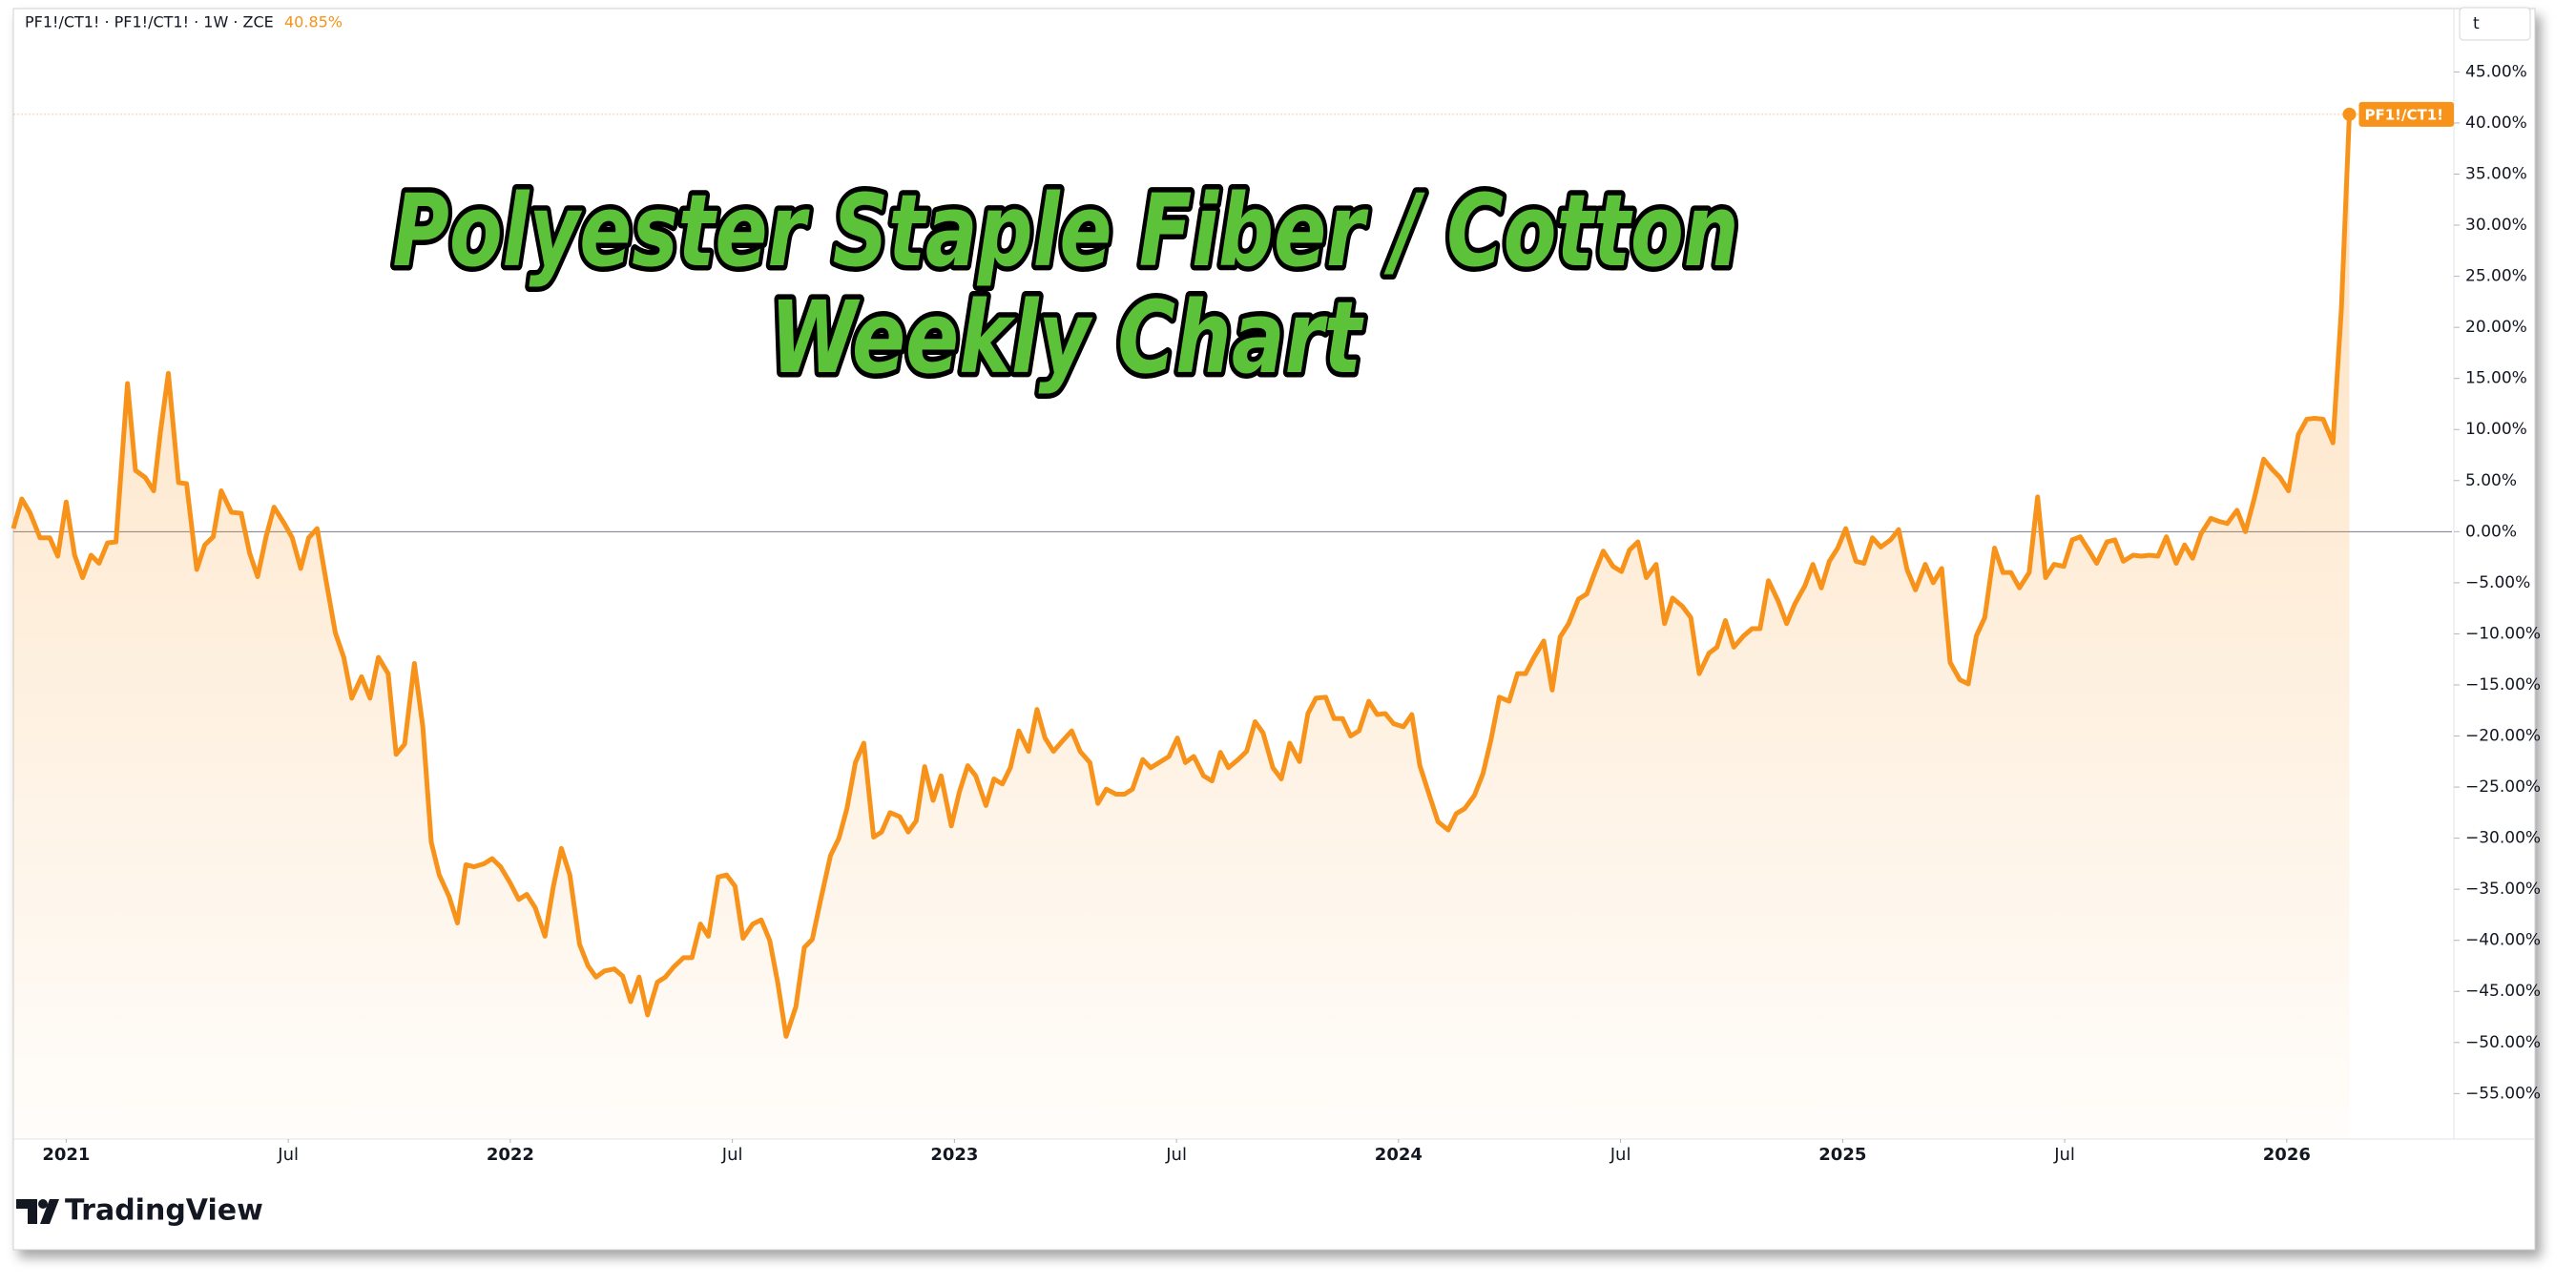 Image resolution: width=2576 pixels, height=1285 pixels. Describe the element at coordinates (2503, 940) in the screenshot. I see `y-tick-label: −40.00%` at that location.